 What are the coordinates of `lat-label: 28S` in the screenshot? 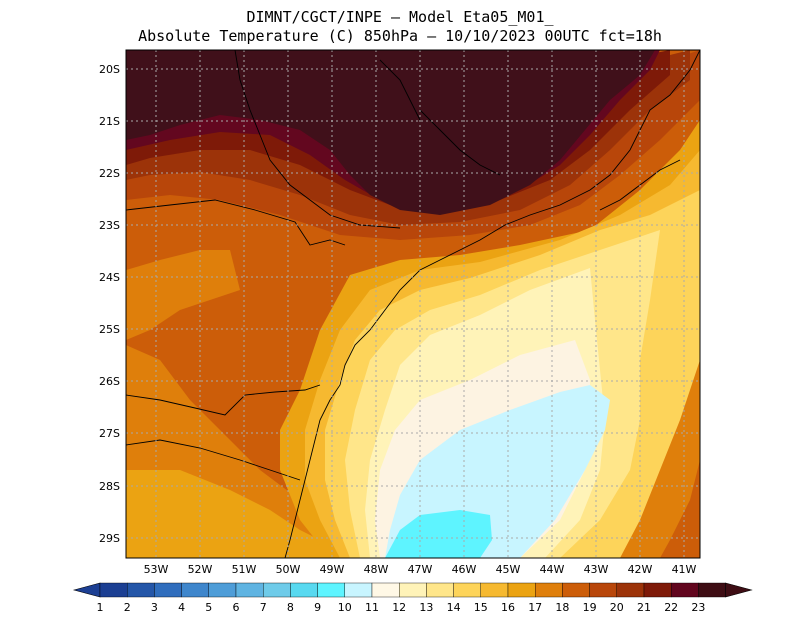 It's located at (109, 486).